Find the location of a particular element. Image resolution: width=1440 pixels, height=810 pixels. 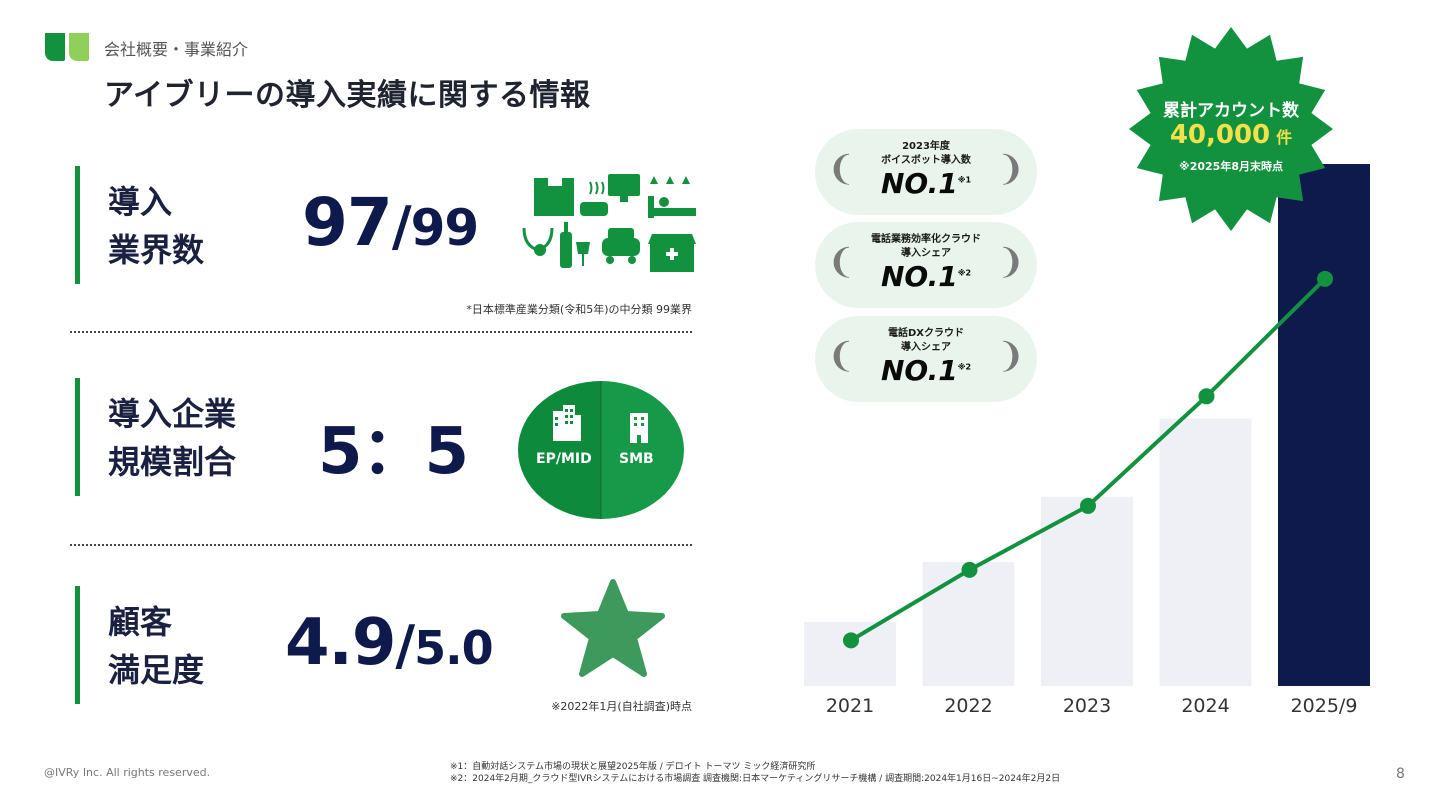

building-icon is located at coordinates (567, 423).